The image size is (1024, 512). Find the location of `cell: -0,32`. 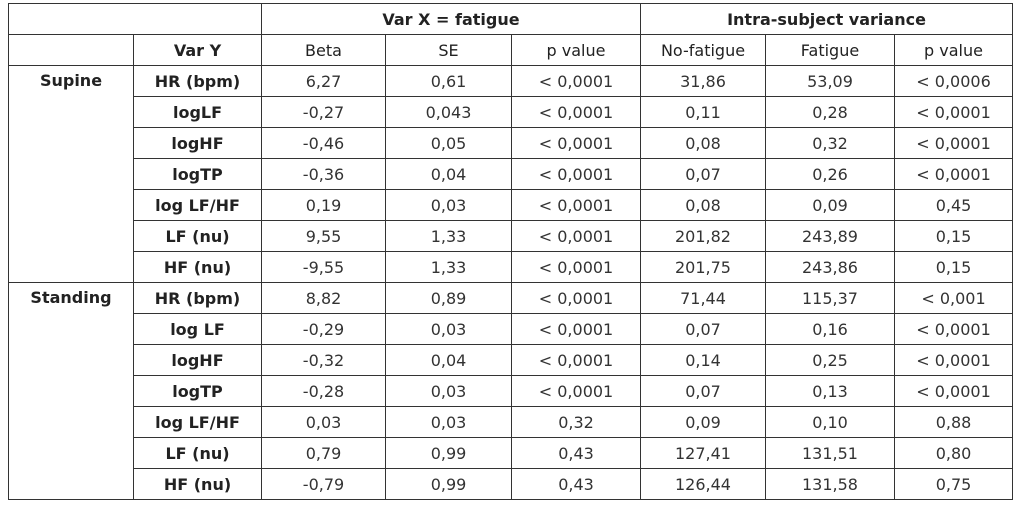

cell: -0,32 is located at coordinates (323, 360).